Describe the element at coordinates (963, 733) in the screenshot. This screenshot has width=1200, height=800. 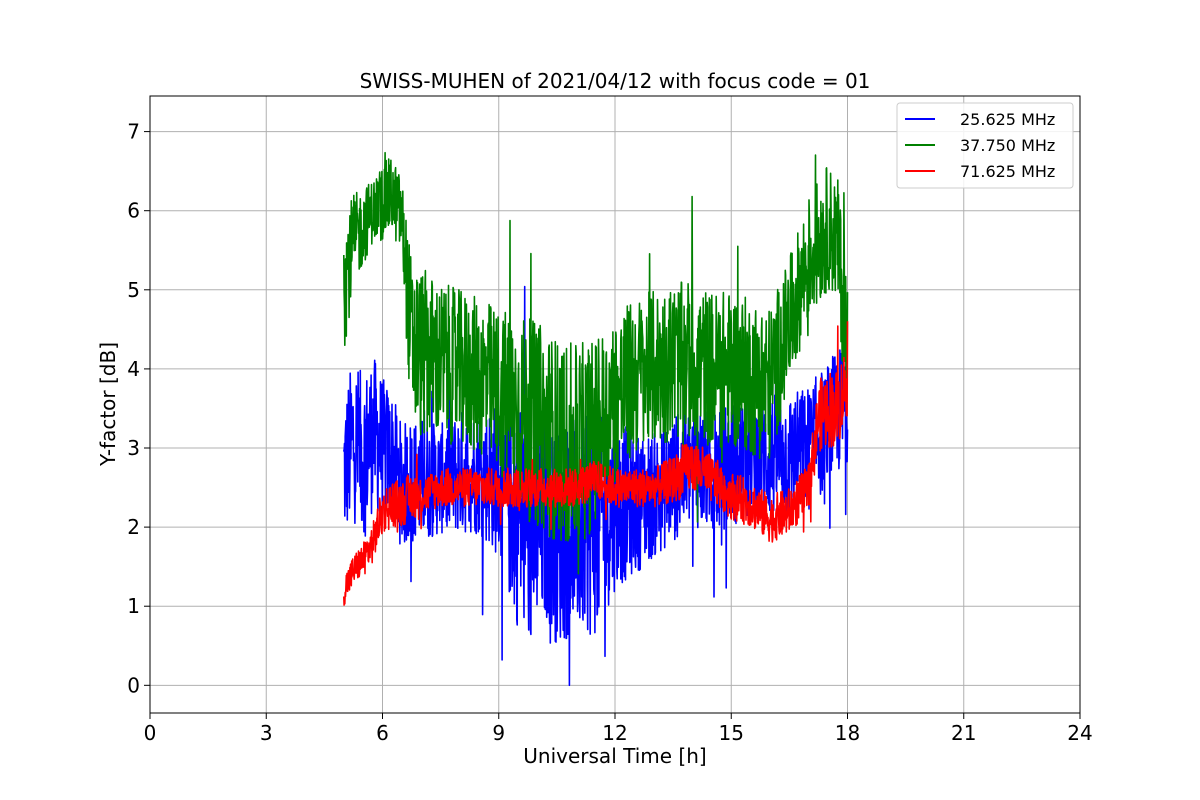
I see `x-tick-label: 21` at that location.